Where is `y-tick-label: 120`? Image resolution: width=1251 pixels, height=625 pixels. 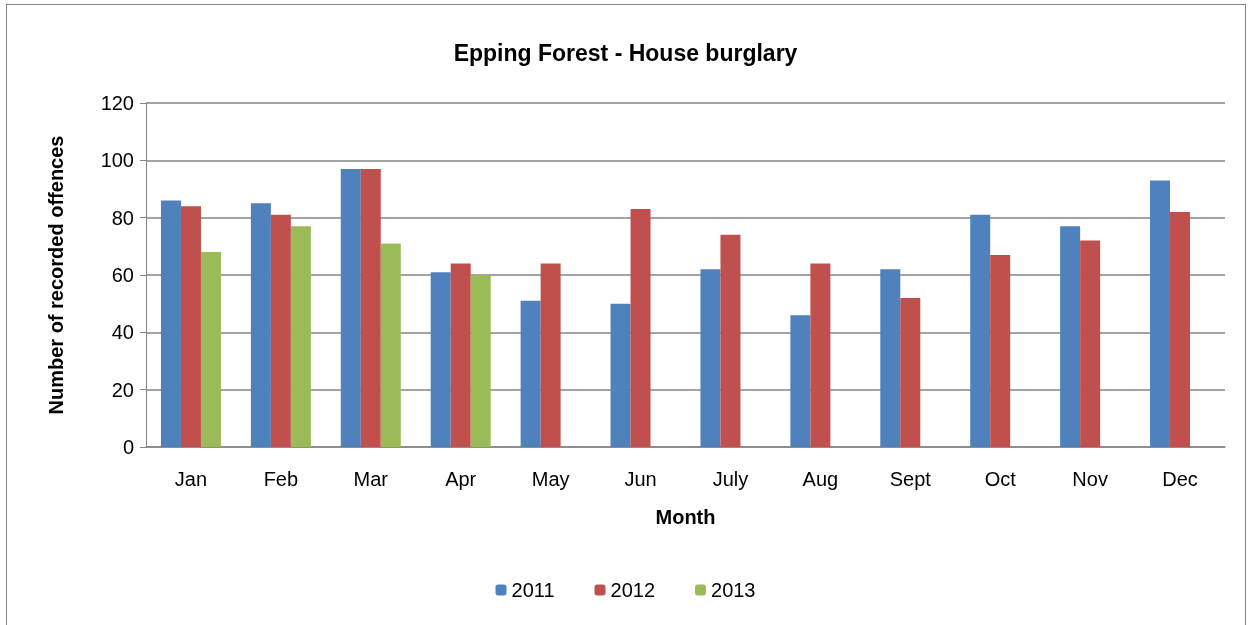
y-tick-label: 120 is located at coordinates (117, 103).